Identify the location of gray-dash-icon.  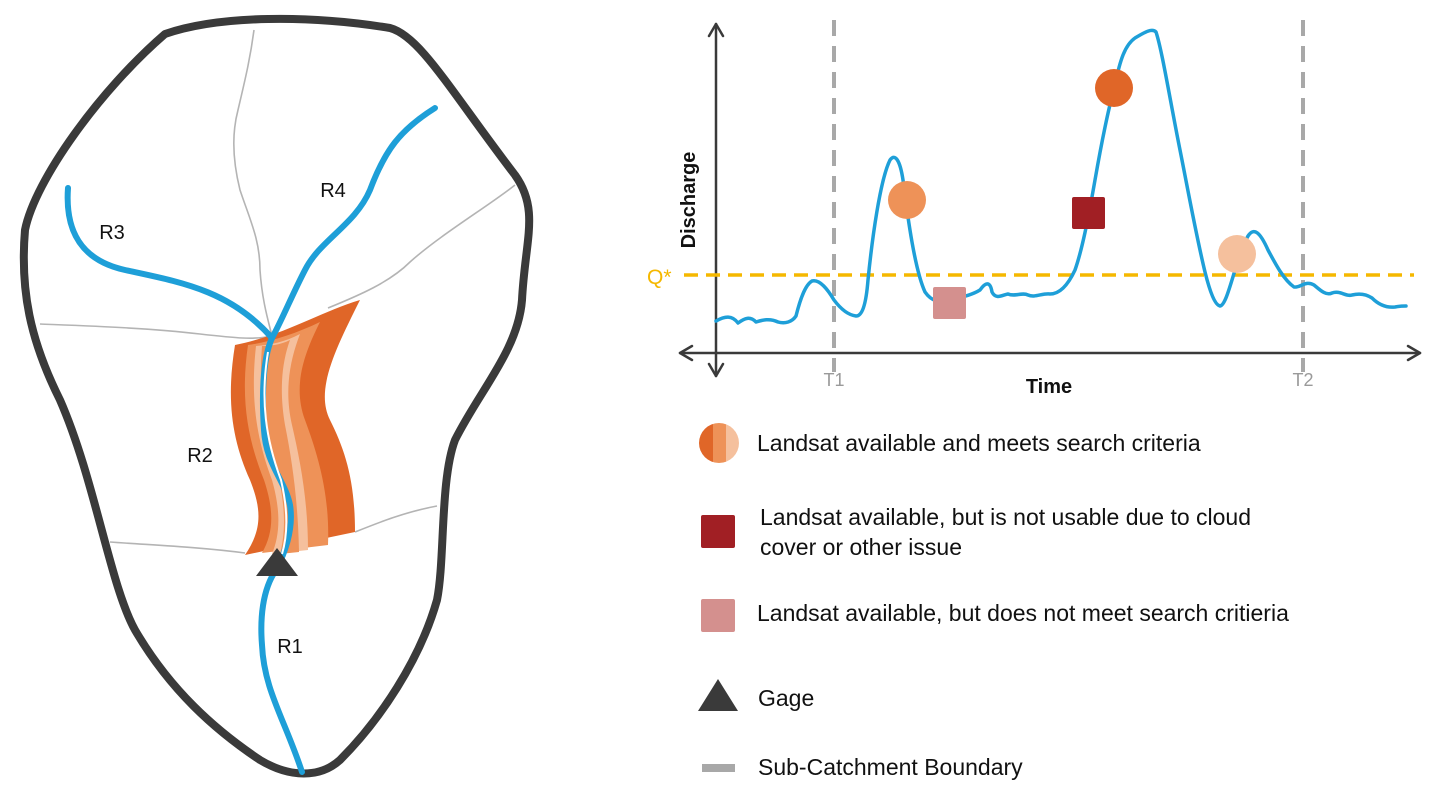
(718, 768).